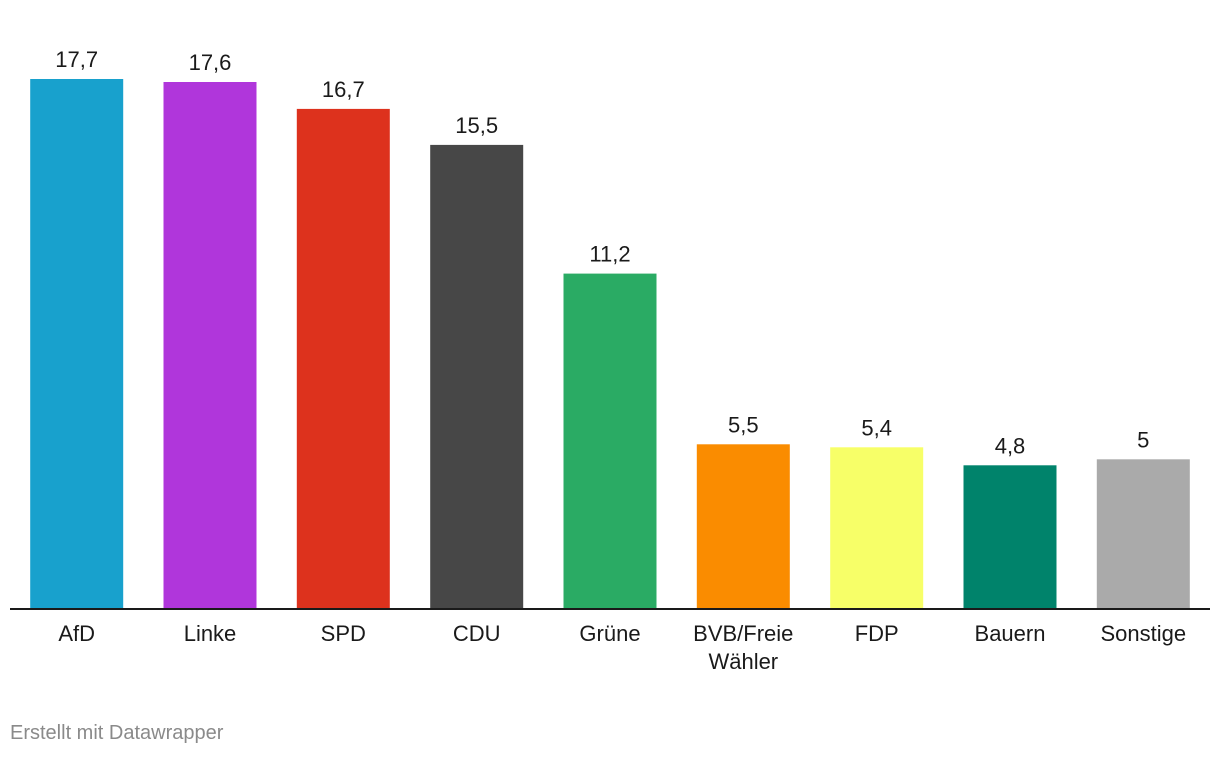  I want to click on category-label-bvb-freie-wahler: BVB/Freie Wähler, so click(743, 647).